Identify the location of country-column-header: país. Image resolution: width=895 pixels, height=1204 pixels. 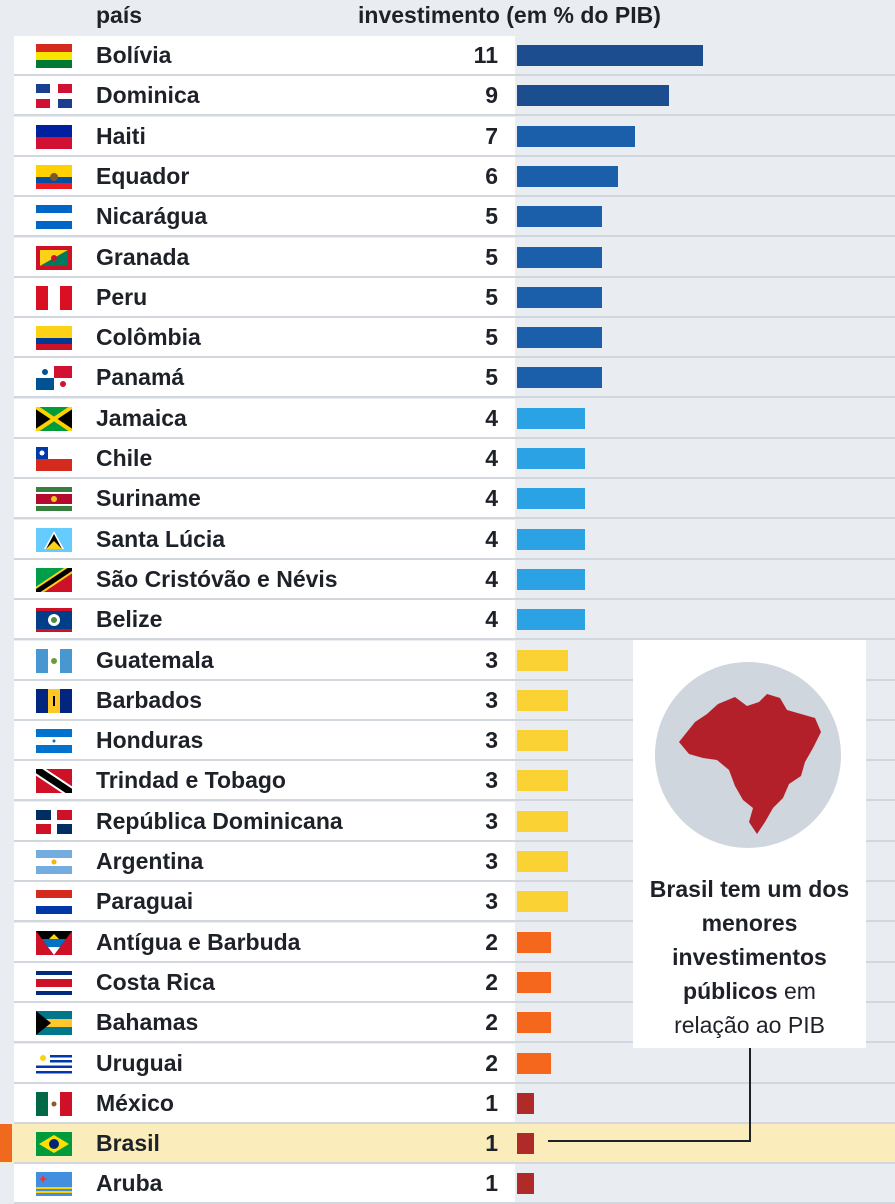
(119, 15).